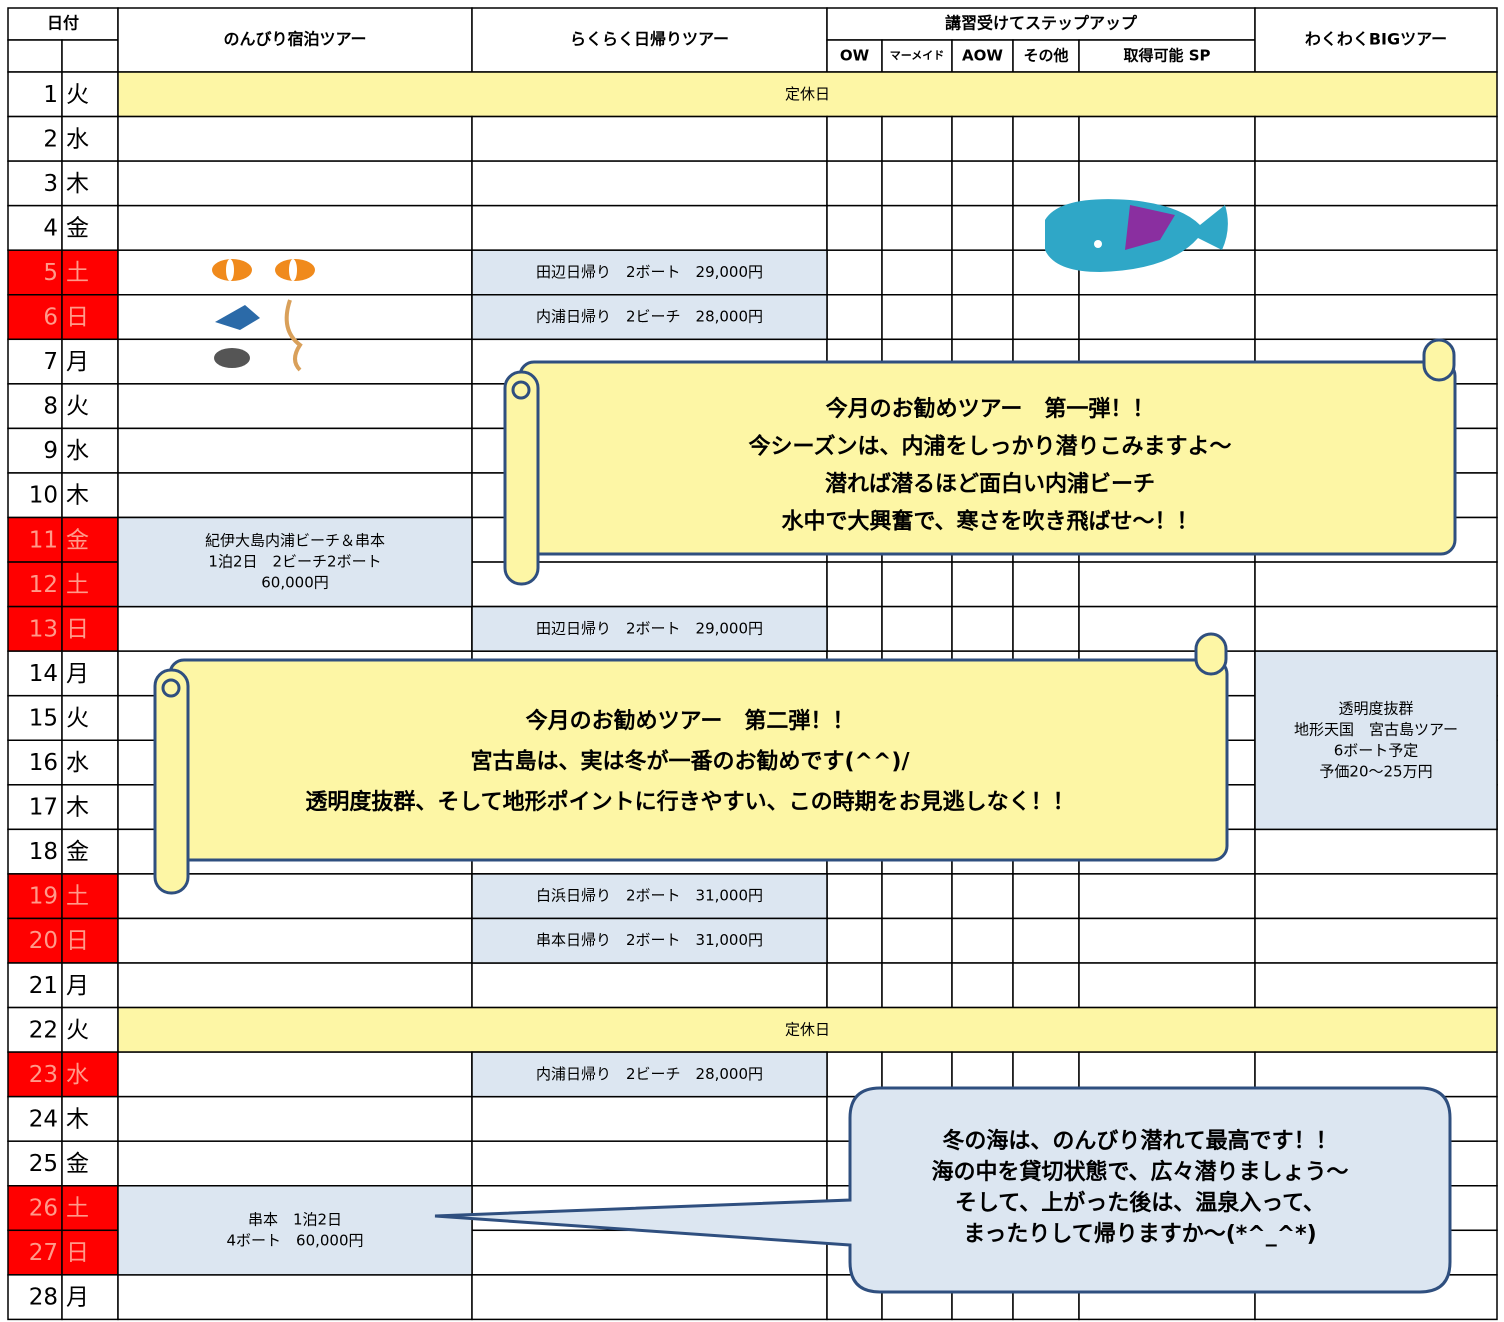  What do you see at coordinates (982, 56) in the screenshot?
I see `header-cell` at bounding box center [982, 56].